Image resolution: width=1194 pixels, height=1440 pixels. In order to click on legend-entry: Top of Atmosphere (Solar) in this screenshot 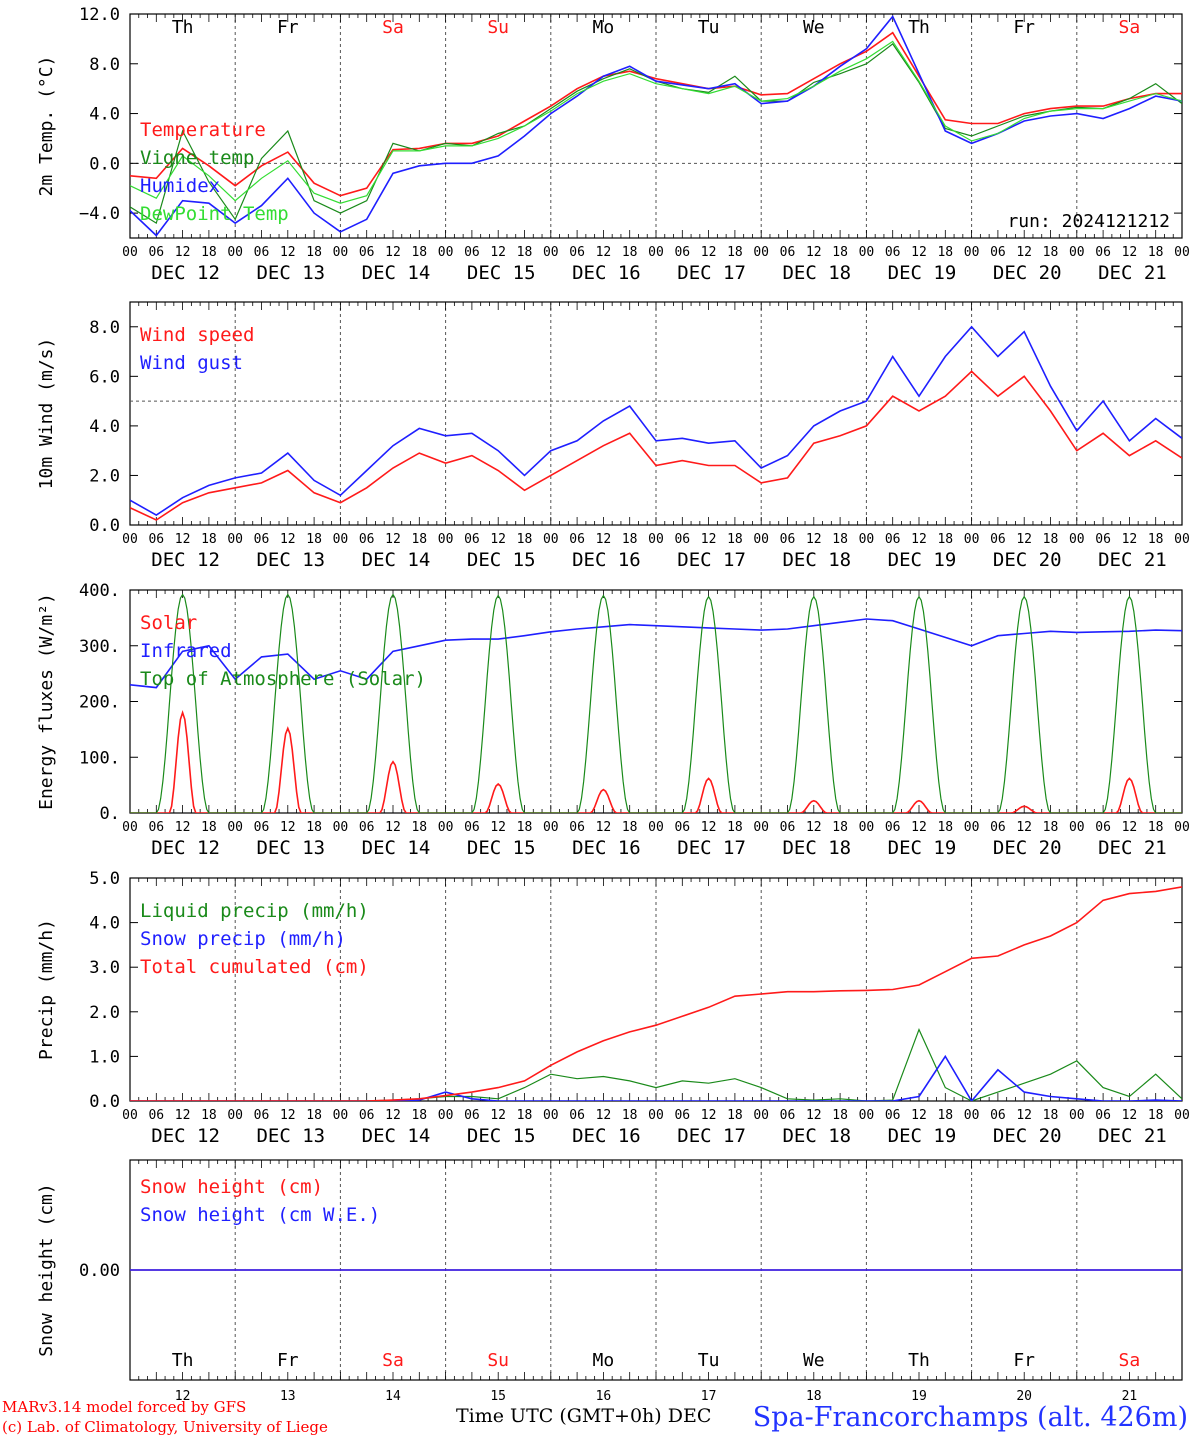, I will do `click(283, 679)`.